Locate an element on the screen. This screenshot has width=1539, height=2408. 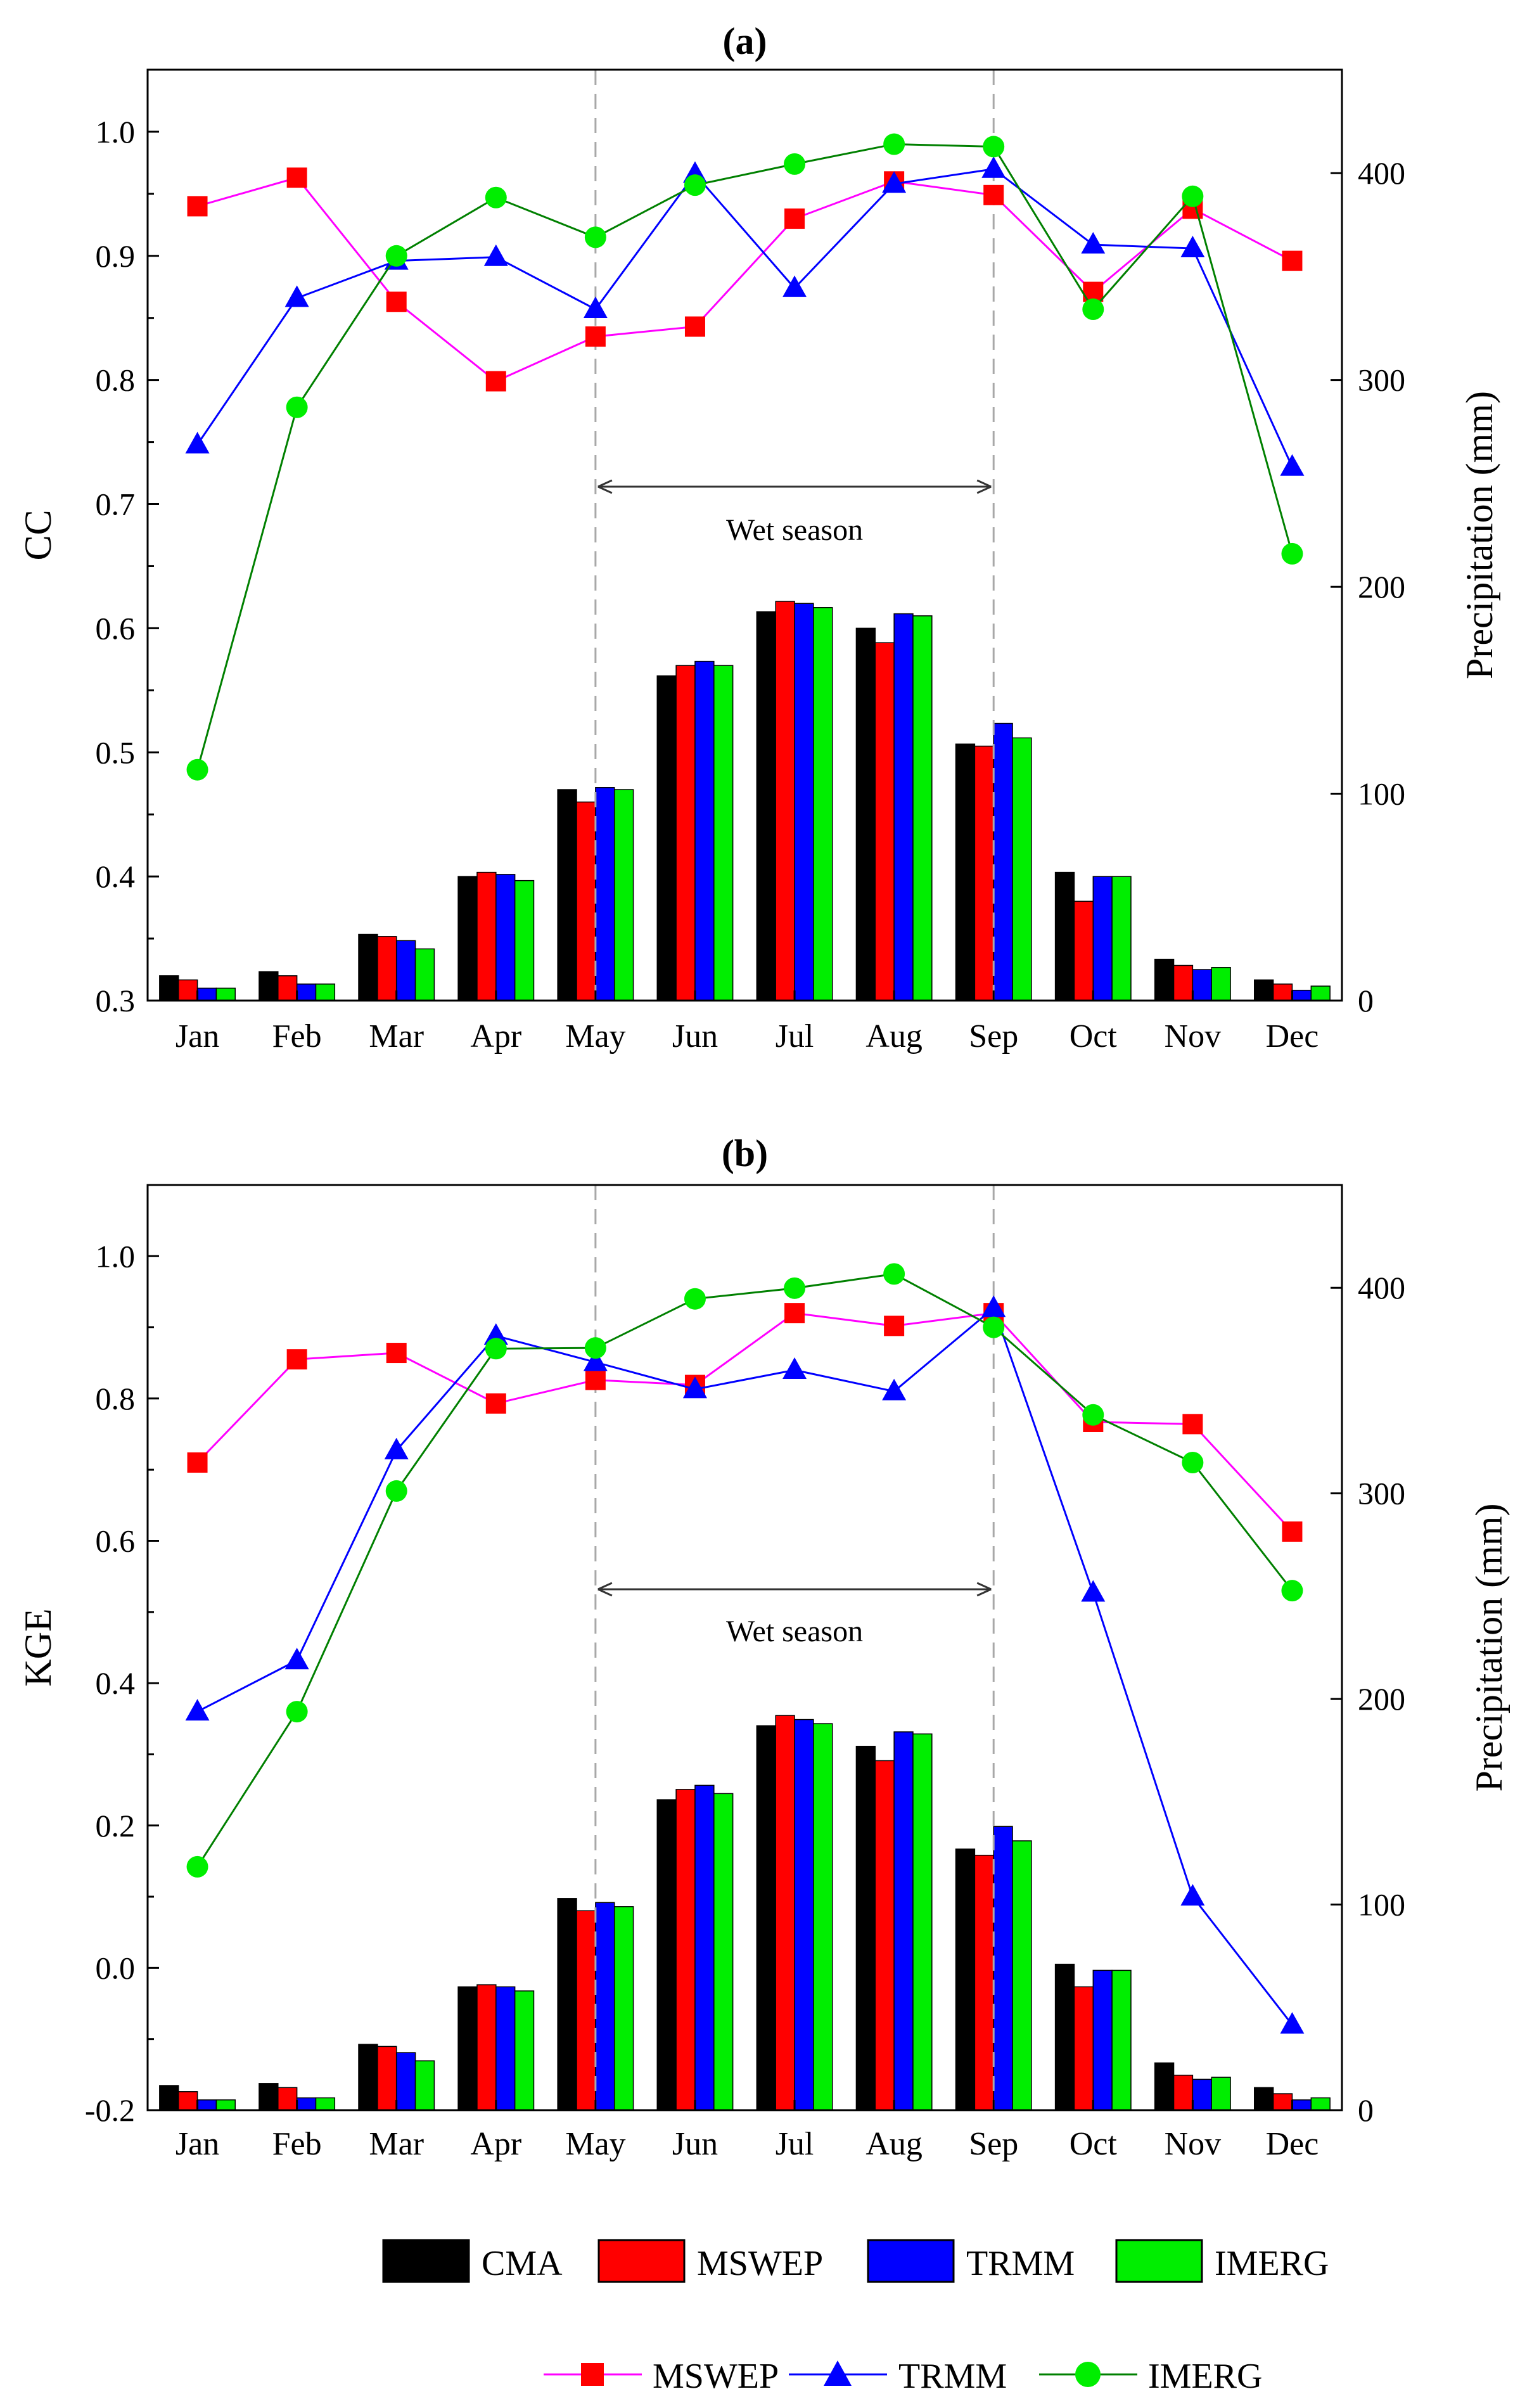
bar-imerg-feb is located at coordinates (325, 2104).